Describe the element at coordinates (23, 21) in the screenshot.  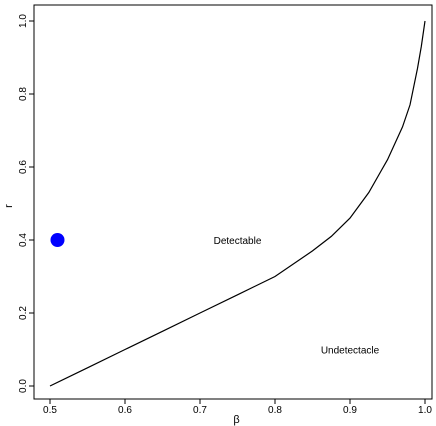
I see `y-tick-label: 1.0` at that location.